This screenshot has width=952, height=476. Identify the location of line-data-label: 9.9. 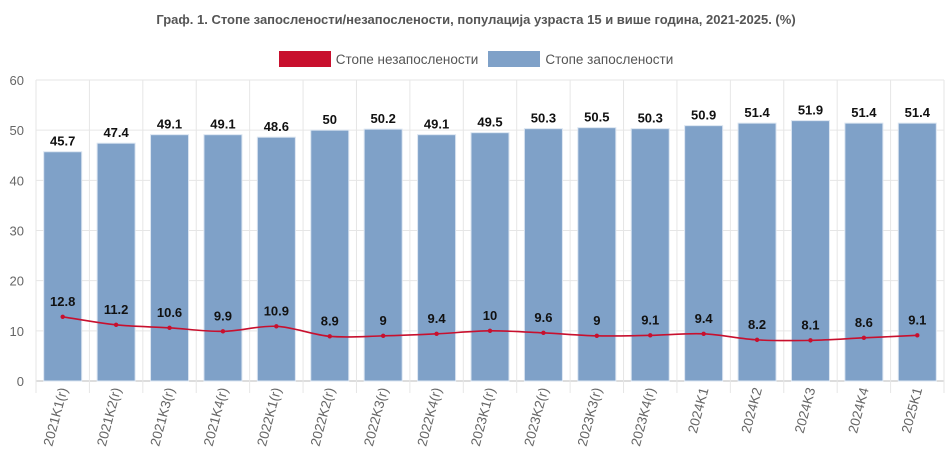
(223, 315).